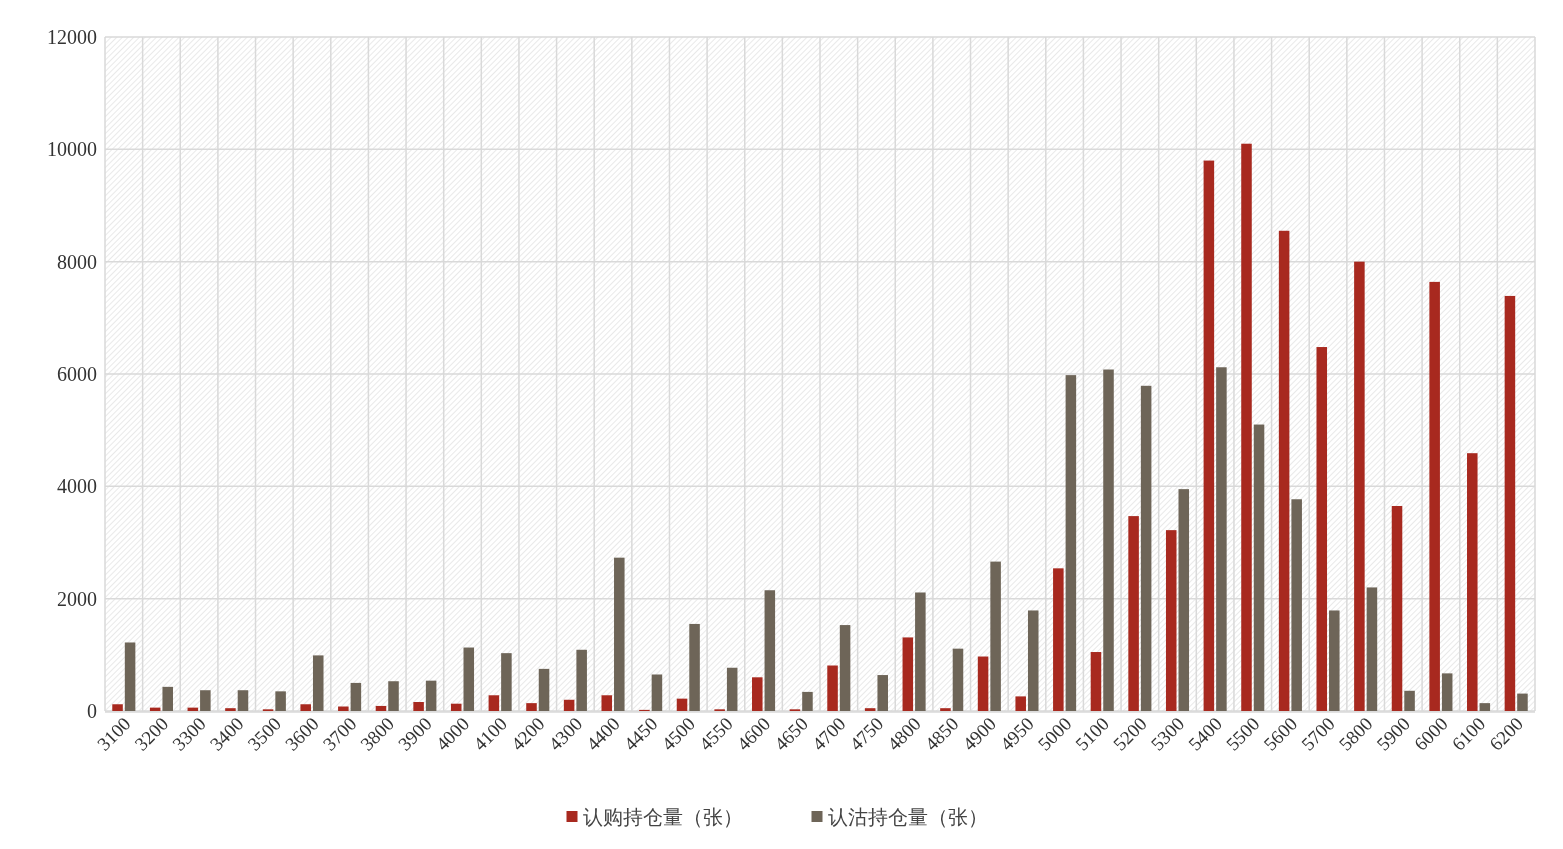 The width and height of the screenshot is (1563, 849). Describe the element at coordinates (72, 37) in the screenshot. I see `y-tick-label: 12000` at that location.